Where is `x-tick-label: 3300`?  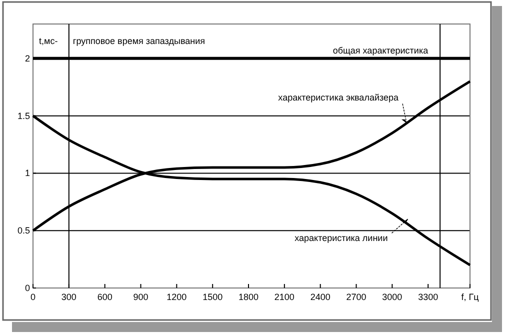 x-tick-label: 3300 is located at coordinates (428, 297).